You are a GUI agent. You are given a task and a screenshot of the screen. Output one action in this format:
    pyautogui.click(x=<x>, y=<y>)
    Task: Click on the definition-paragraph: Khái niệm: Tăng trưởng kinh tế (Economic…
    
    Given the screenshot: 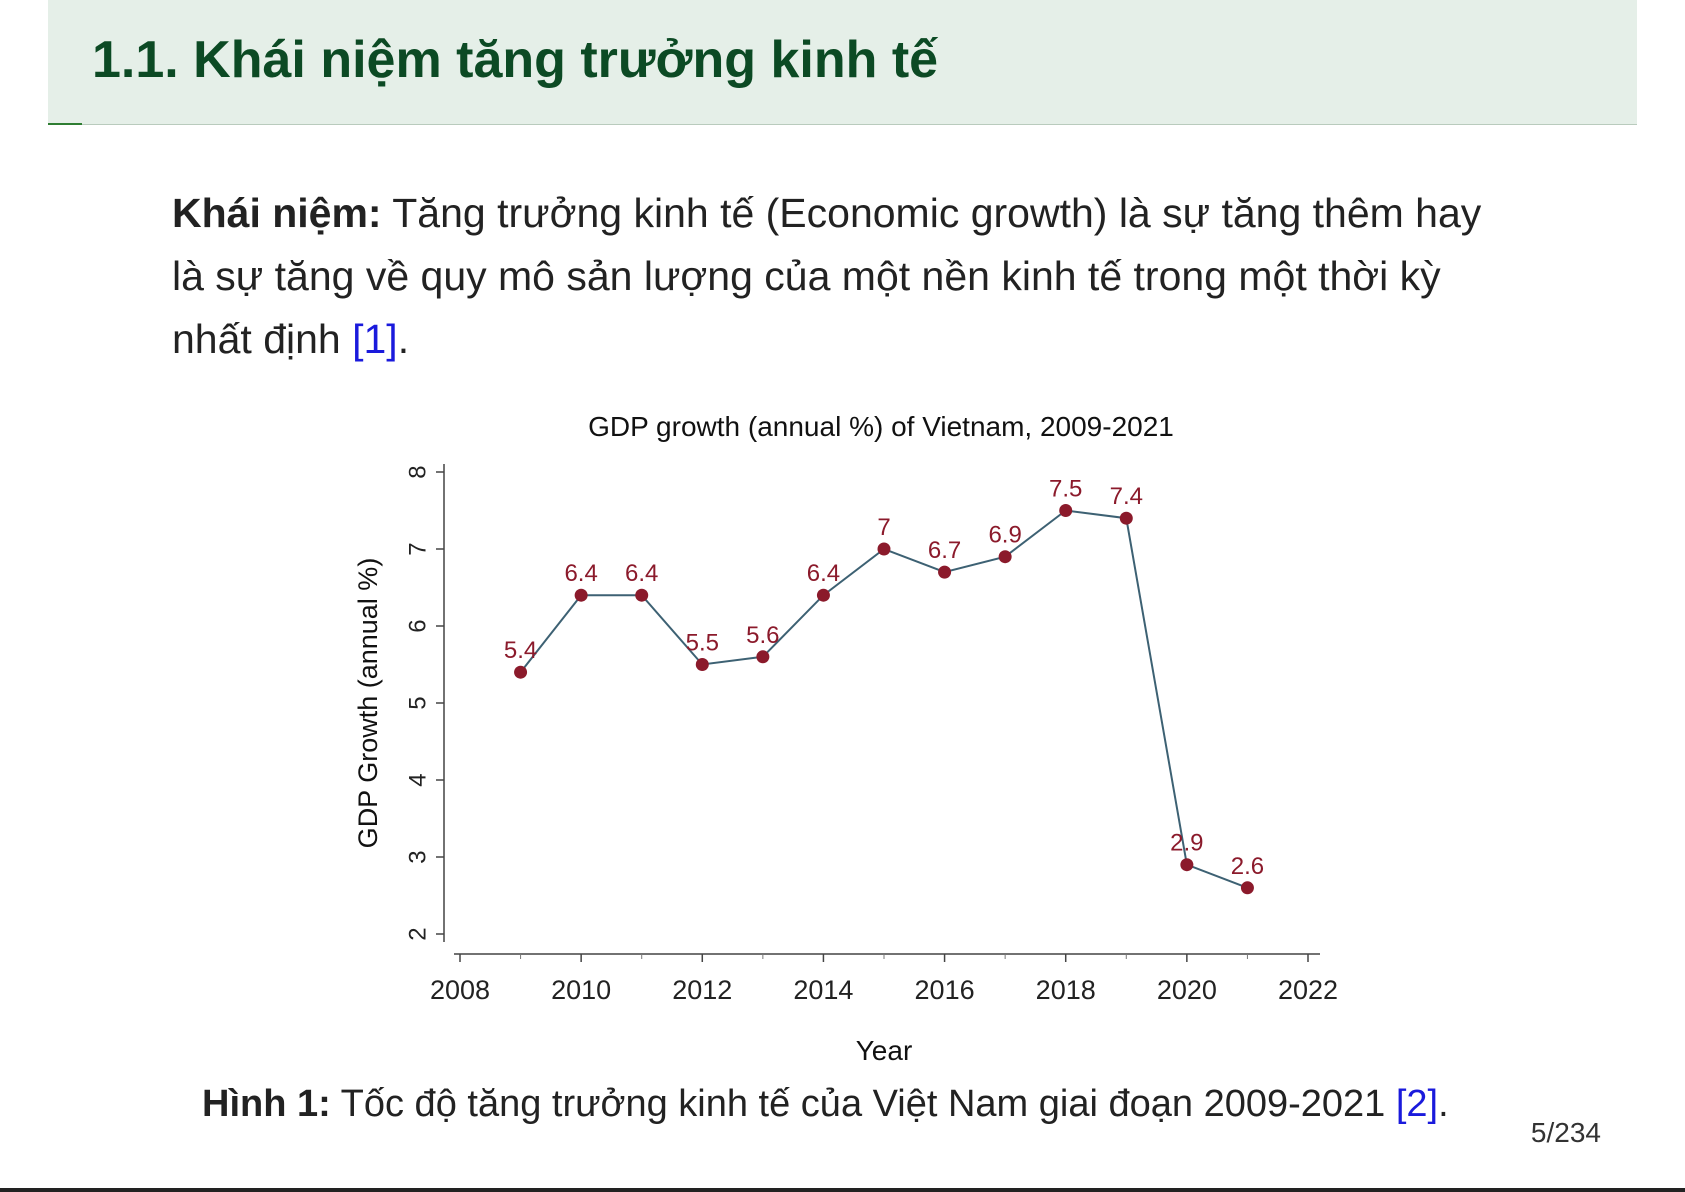 What is the action you would take?
    pyautogui.click(x=837, y=276)
    